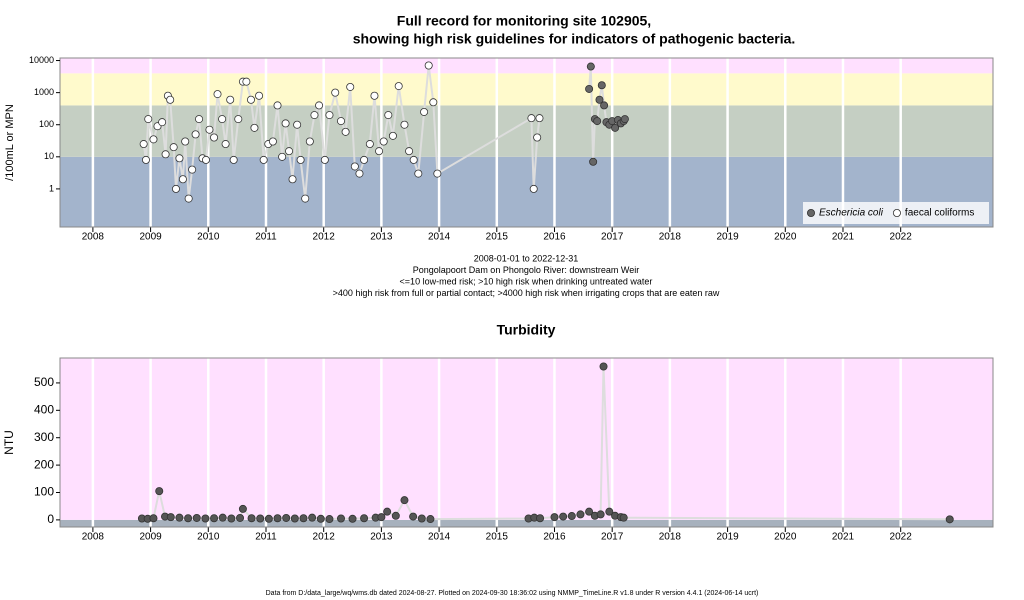 This screenshot has width=1024, height=600. Describe the element at coordinates (9, 442) in the screenshot. I see `y-axis-label: NTU` at that location.